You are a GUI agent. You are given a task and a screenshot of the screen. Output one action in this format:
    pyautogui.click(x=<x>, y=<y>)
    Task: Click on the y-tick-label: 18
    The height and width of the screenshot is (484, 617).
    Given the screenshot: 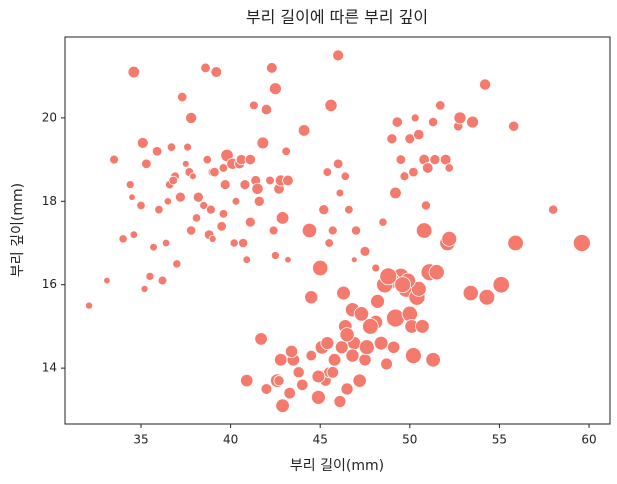 What is the action you would take?
    pyautogui.click(x=49, y=201)
    